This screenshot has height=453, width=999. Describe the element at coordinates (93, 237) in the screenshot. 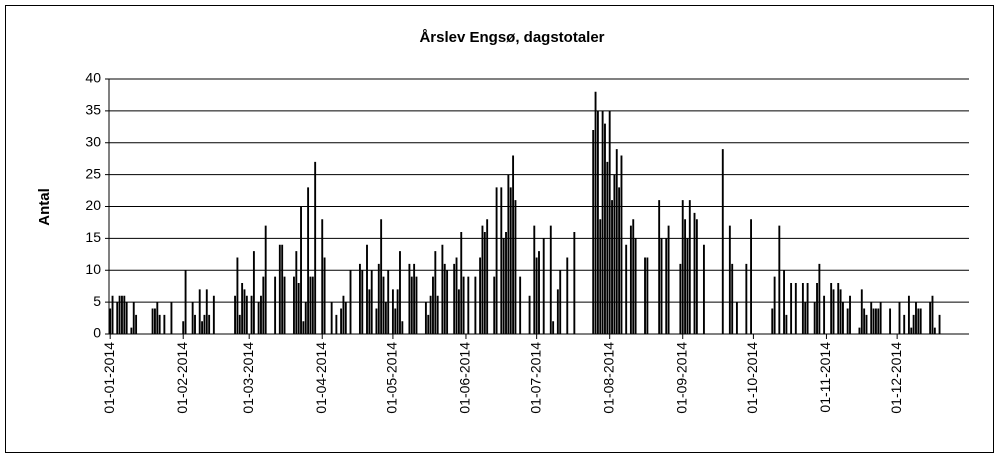

I see `y-tick-label: 15` at that location.